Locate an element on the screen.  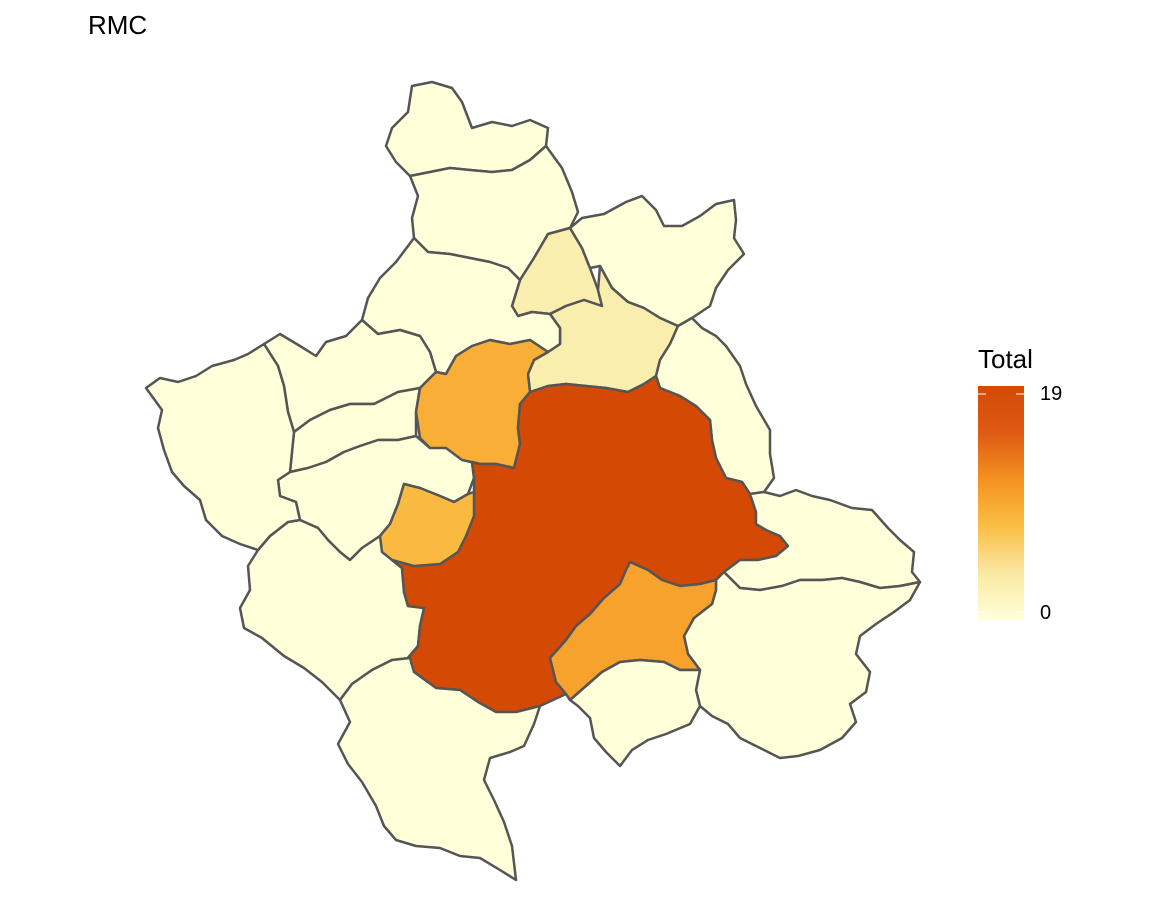
region-west-big is located at coordinates (223, 447).